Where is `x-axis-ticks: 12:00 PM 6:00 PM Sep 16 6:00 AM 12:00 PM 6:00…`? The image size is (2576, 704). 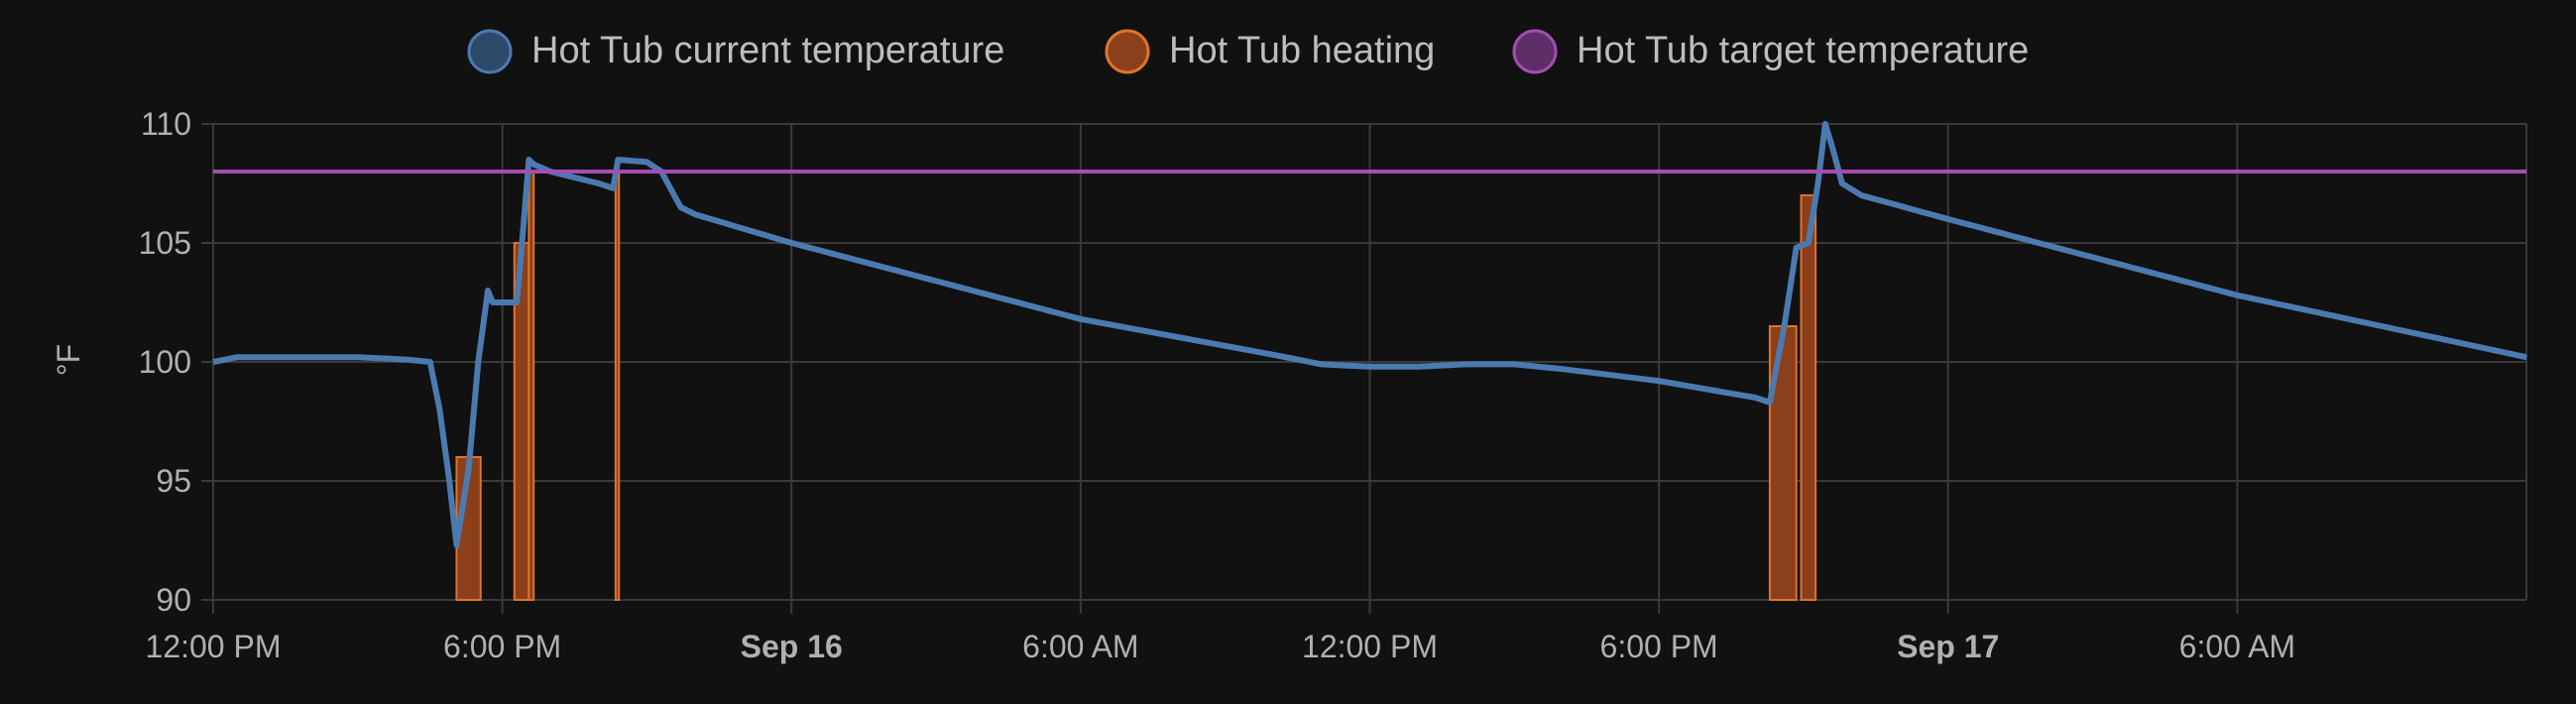 x-axis-ticks: 12:00 PM 6:00 PM Sep 16 6:00 AM 12:00 PM 6:00… is located at coordinates (1221, 647).